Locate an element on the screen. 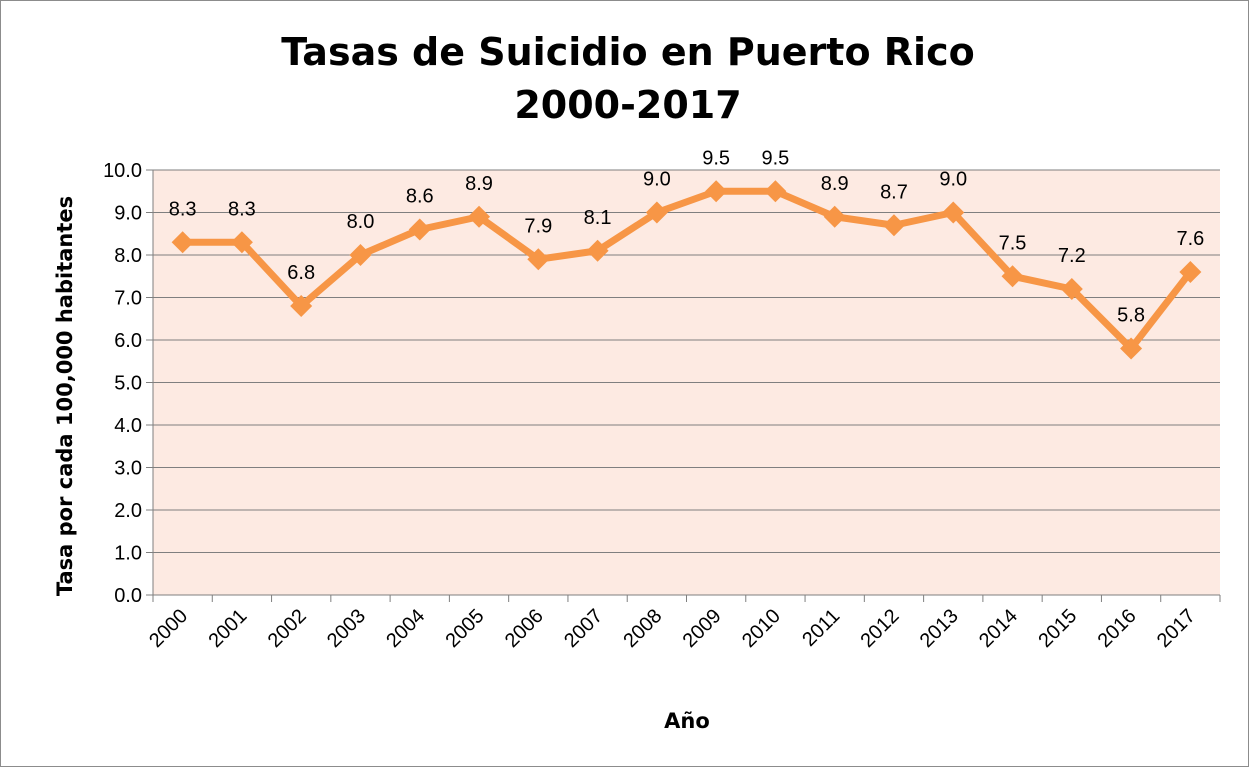 This screenshot has width=1249, height=767. data-label: 6.8 is located at coordinates (301, 273).